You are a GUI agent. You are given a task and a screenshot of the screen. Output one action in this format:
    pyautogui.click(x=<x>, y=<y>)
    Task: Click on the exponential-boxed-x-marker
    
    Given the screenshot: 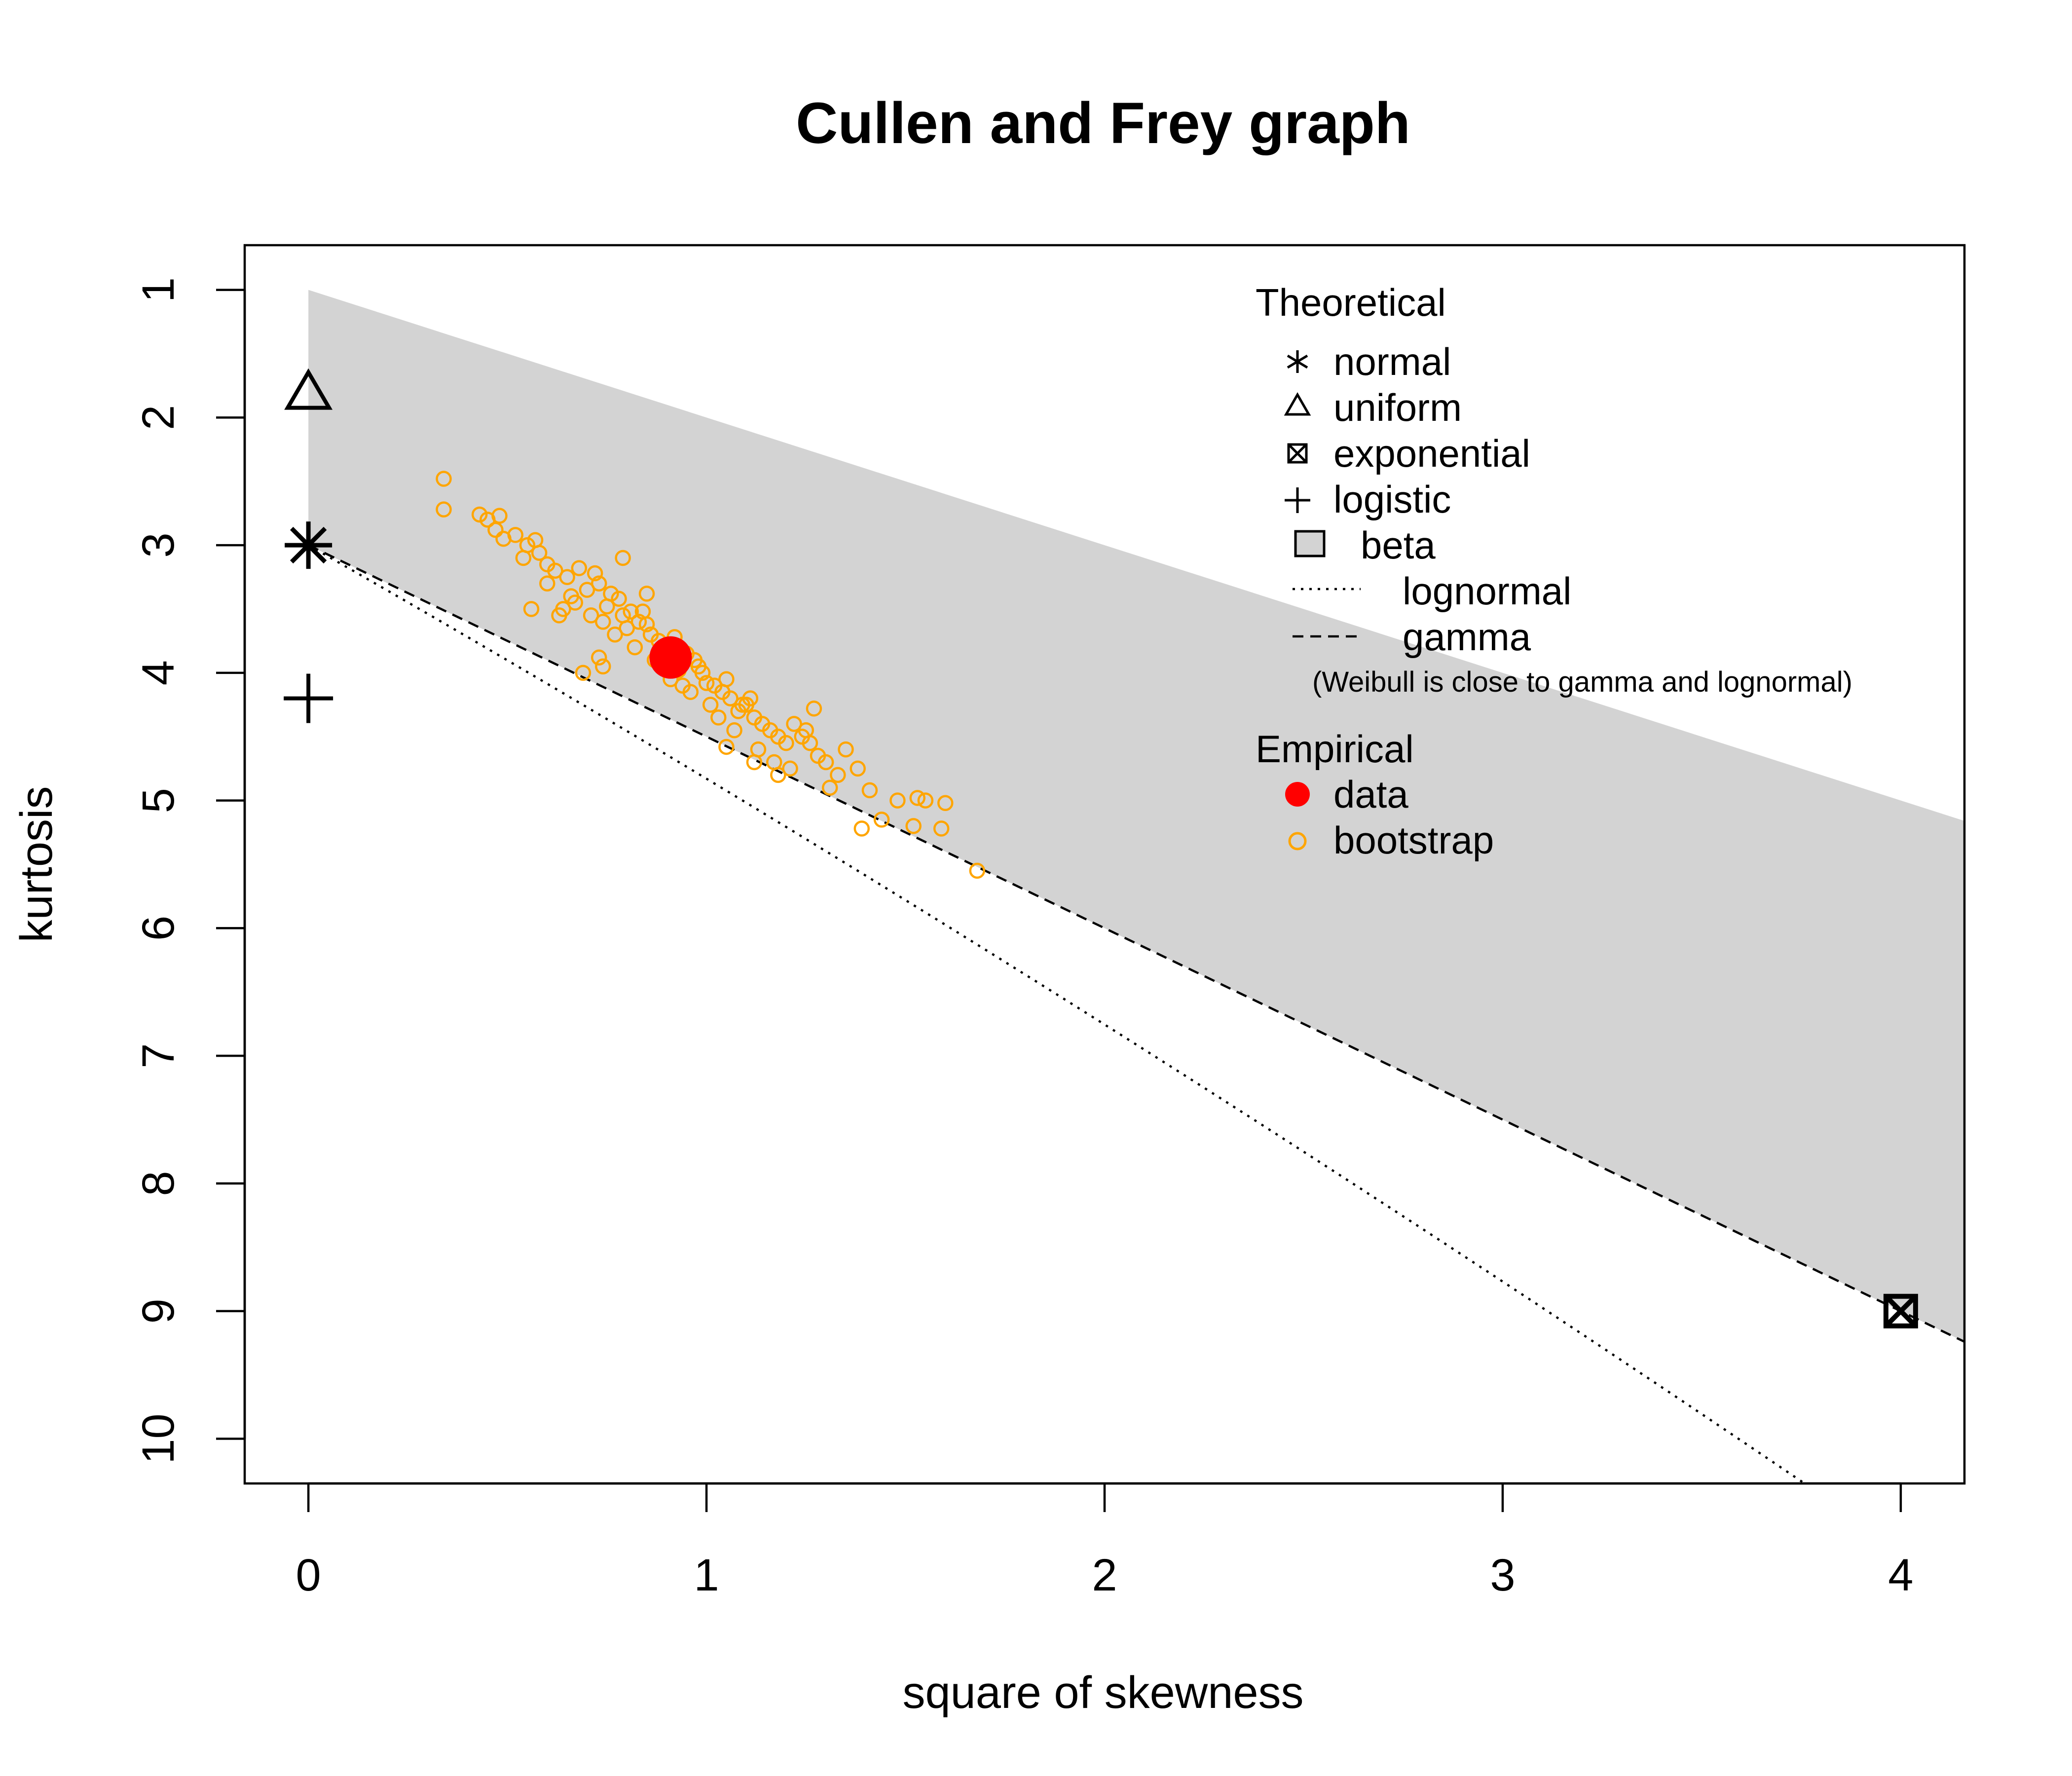 What is the action you would take?
    pyautogui.click(x=1901, y=1312)
    